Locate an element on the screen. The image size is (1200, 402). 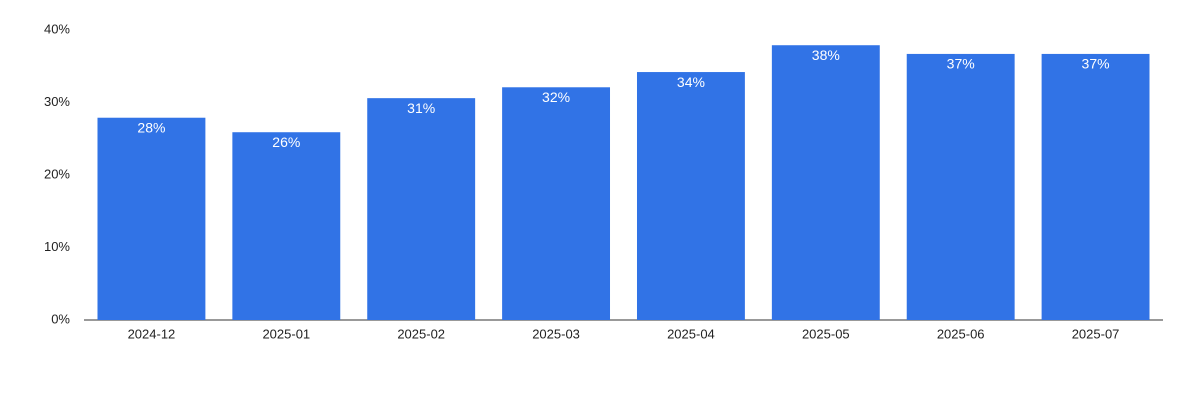
x-tick-label: 2024-12 is located at coordinates (152, 333).